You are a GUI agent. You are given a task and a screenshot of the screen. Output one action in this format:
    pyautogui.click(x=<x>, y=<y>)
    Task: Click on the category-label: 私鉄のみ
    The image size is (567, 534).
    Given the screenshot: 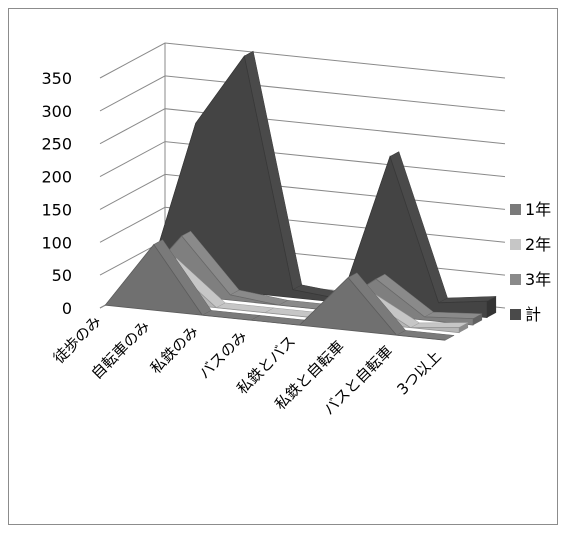 What is the action you would take?
    pyautogui.click(x=174, y=349)
    